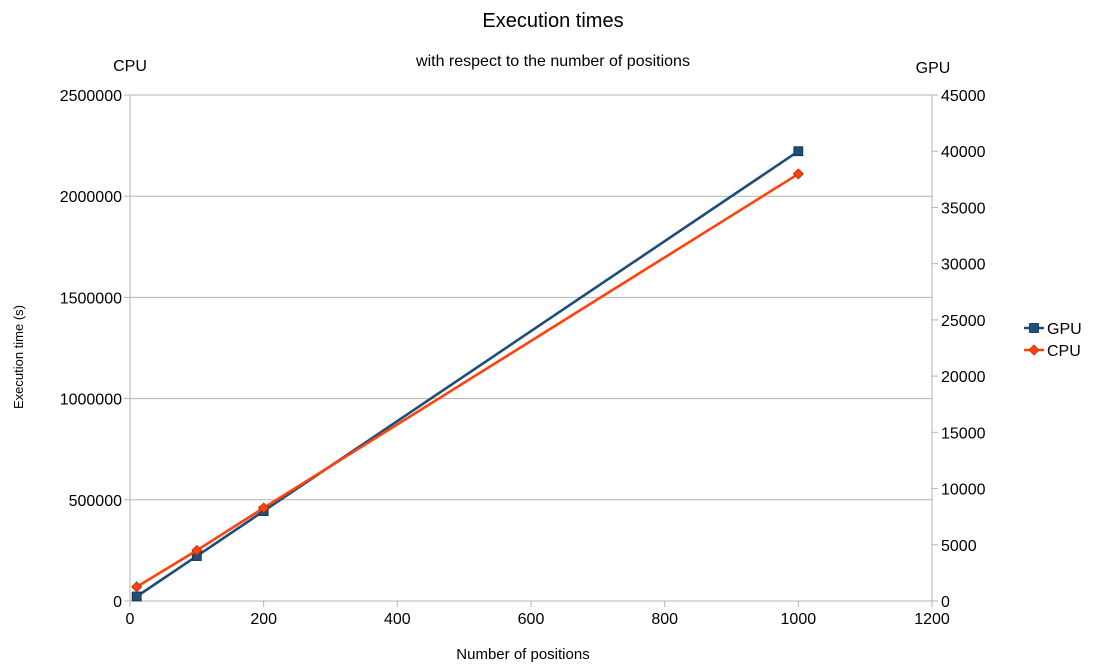 Image resolution: width=1094 pixels, height=664 pixels. What do you see at coordinates (95, 501) in the screenshot?
I see `left-tick-label: 500000` at bounding box center [95, 501].